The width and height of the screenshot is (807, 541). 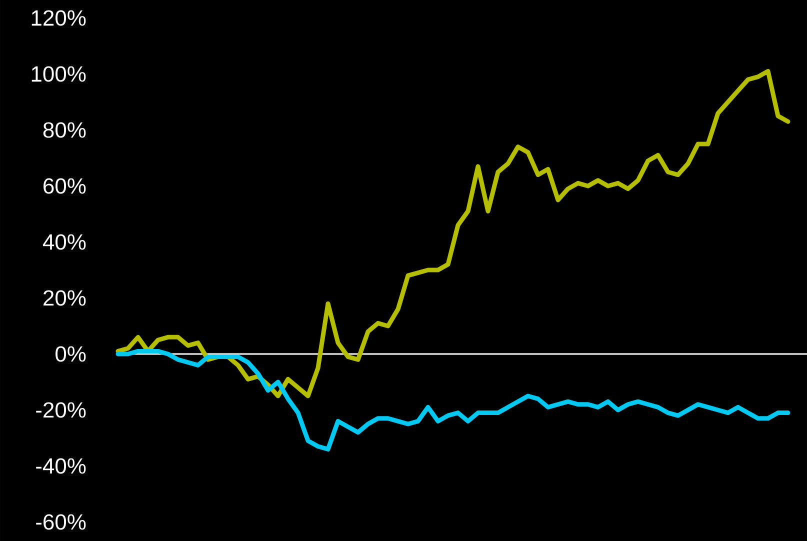 I want to click on y-tick-label: 100%, so click(x=59, y=74).